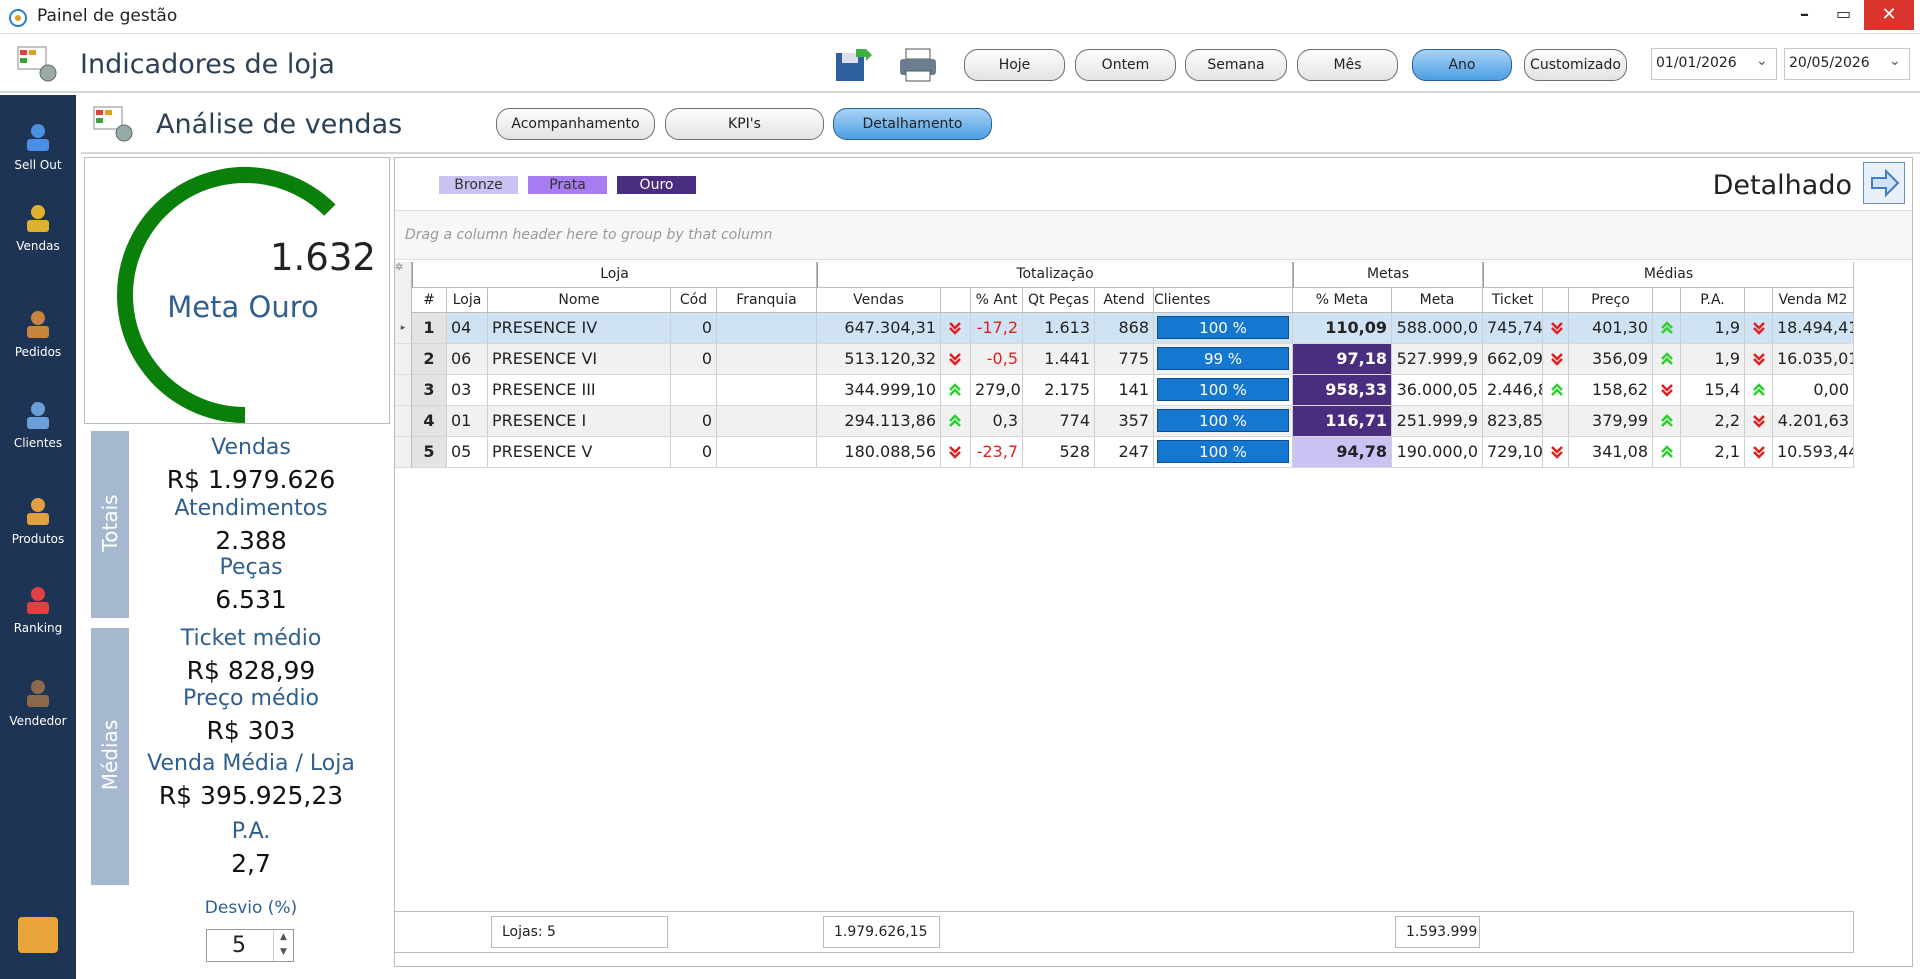  I want to click on period-button: Ontem, so click(1125, 65).